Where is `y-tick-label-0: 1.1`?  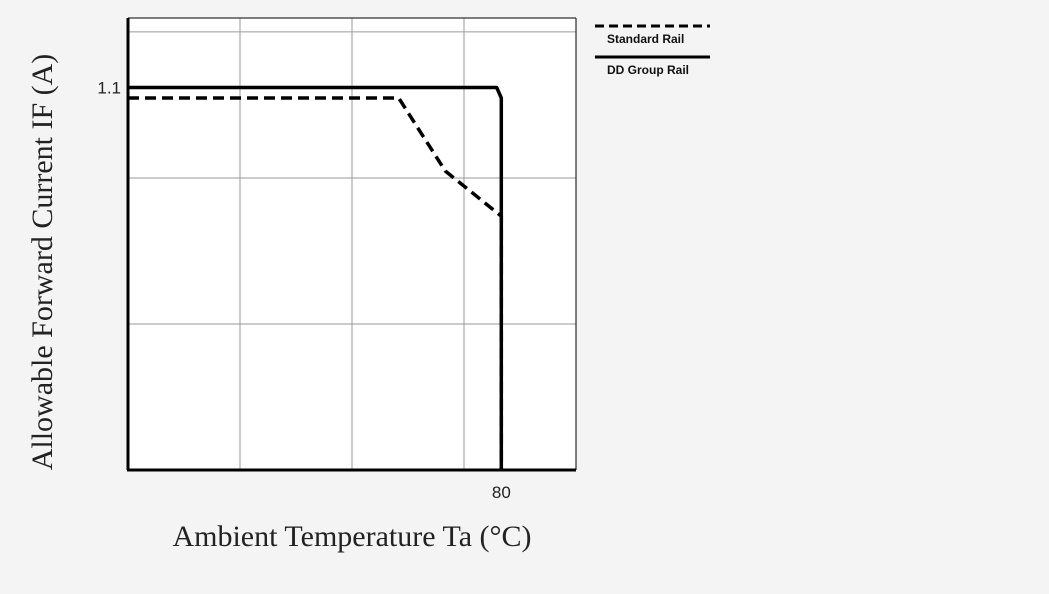
y-tick-label-0: 1.1 is located at coordinates (109, 88).